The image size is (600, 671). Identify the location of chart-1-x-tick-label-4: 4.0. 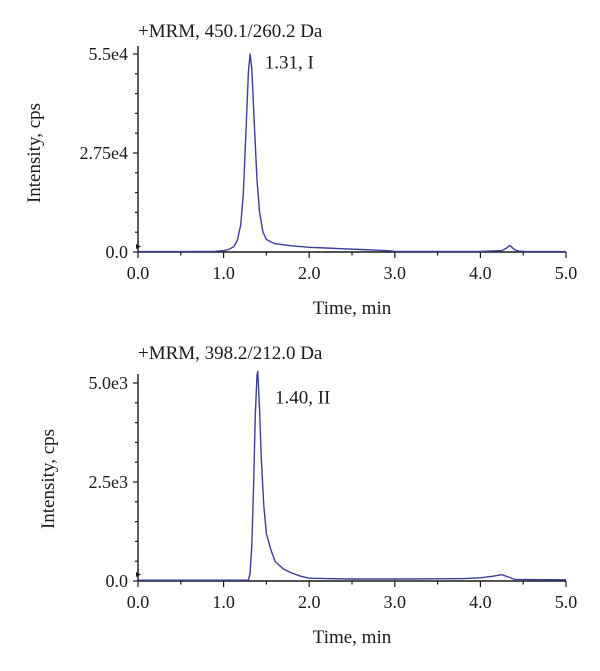
(480, 273).